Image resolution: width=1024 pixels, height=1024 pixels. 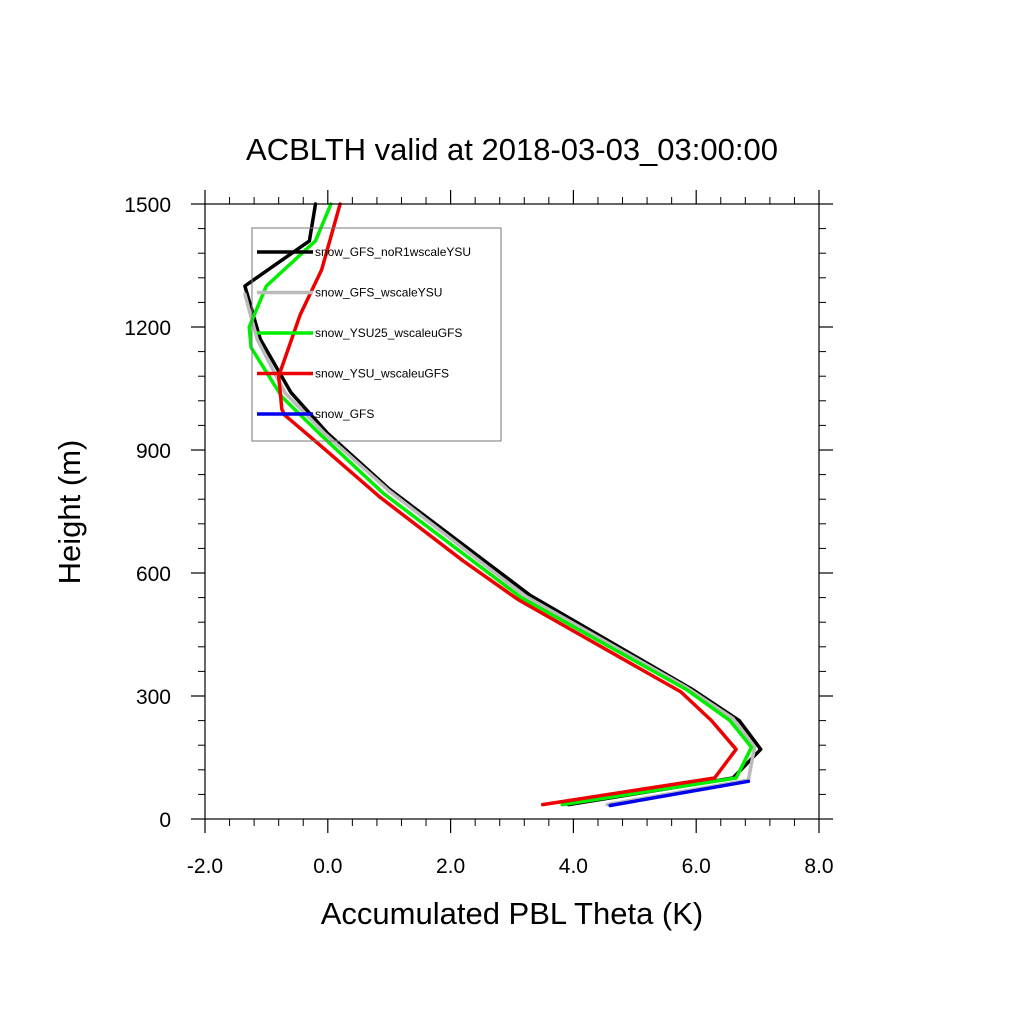 What do you see at coordinates (512, 913) in the screenshot?
I see `x-axis-label: Accumulated PBL Theta (K)` at bounding box center [512, 913].